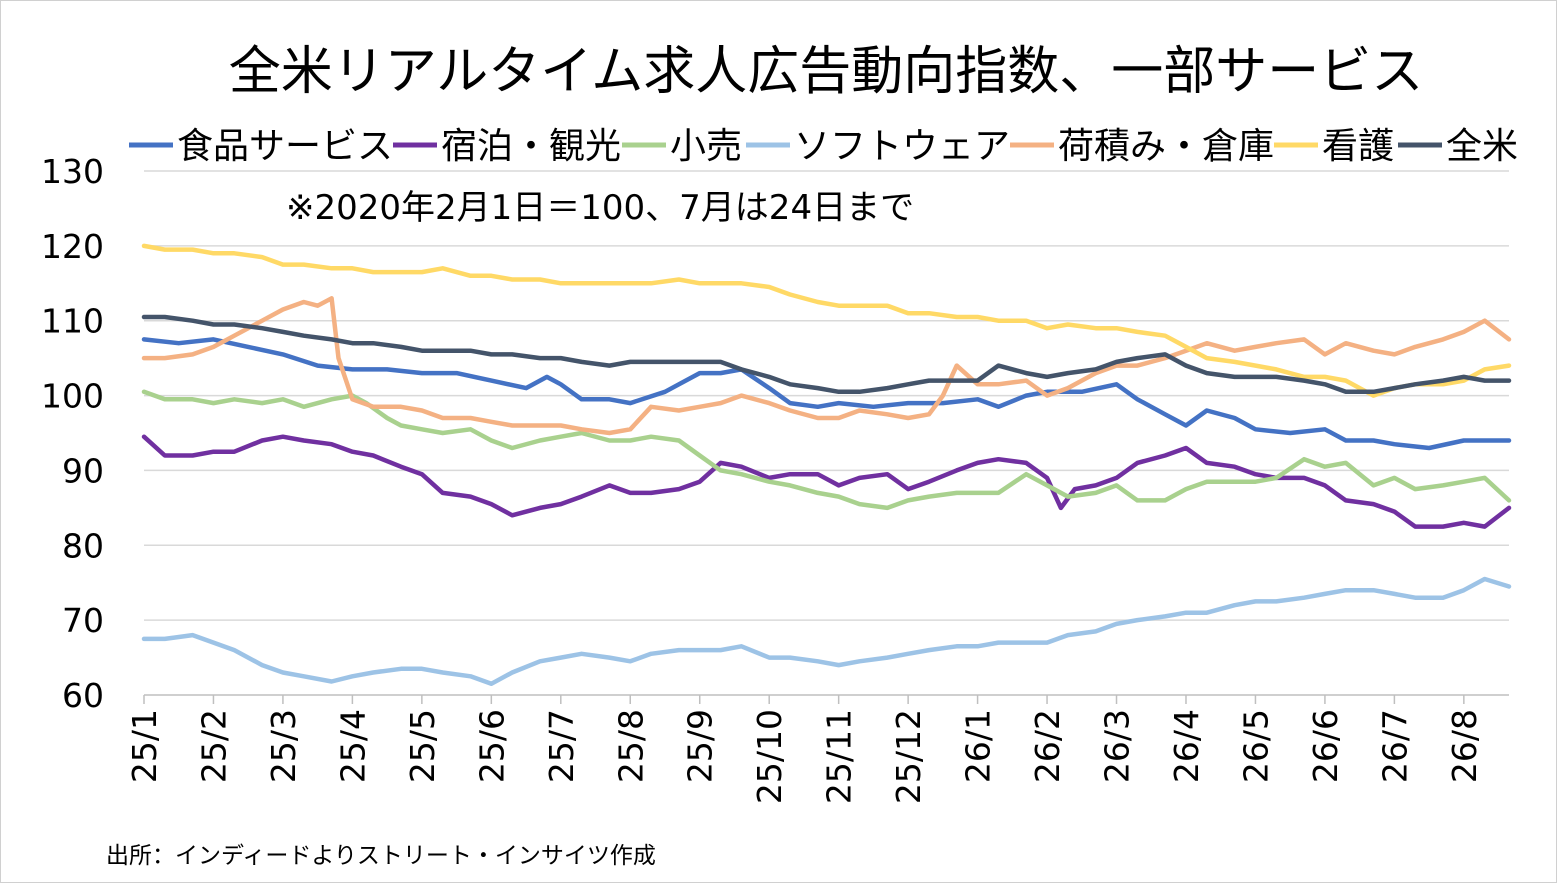 The width and height of the screenshot is (1557, 883). I want to click on chart-title: 全米リアルタイム求人広告動向指数、一部サービス, so click(826, 72).